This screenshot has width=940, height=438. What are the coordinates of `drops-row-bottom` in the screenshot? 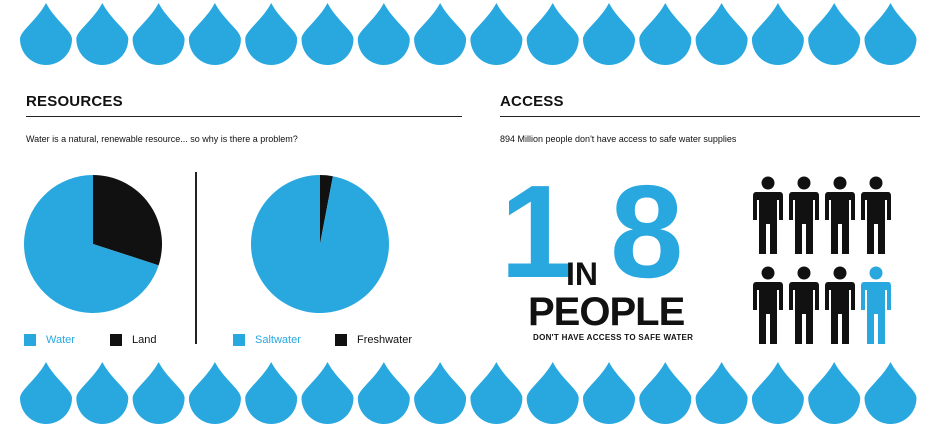 It's located at (468, 393).